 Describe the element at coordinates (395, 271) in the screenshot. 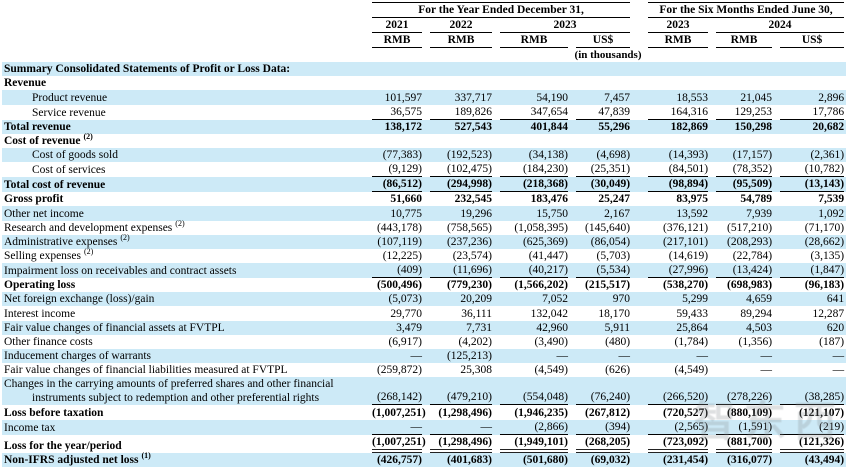

I see `table-cell: (409)` at that location.